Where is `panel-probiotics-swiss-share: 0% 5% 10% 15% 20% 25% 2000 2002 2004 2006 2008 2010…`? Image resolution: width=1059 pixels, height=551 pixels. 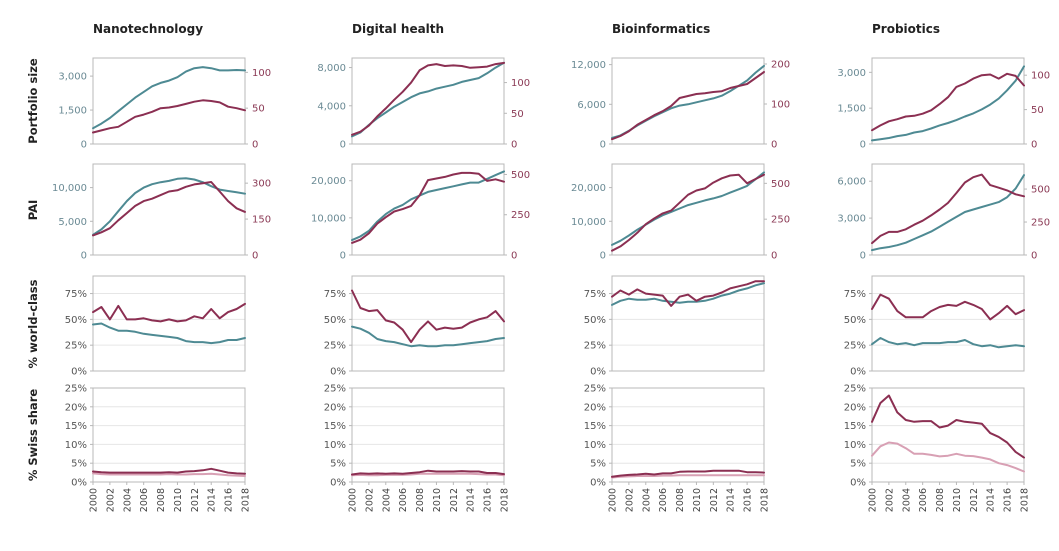 panel-probiotics-swiss-share: 0% 5% 10% 15% 20% 25% 2000 2002 2004 2006 2008 2010… is located at coordinates (937, 448).